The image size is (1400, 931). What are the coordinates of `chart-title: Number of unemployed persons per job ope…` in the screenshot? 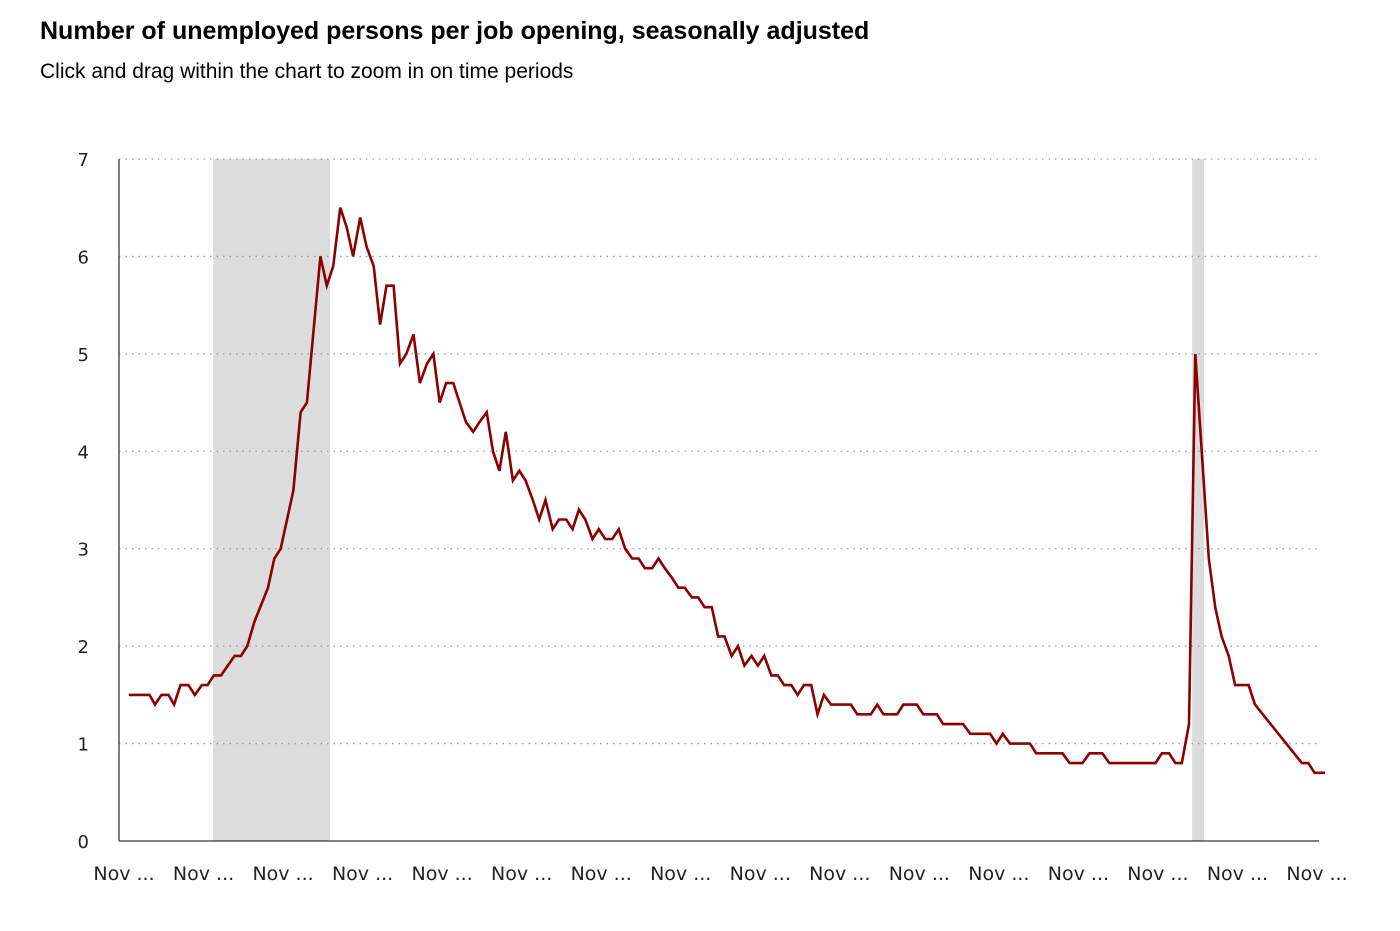 It's located at (455, 31).